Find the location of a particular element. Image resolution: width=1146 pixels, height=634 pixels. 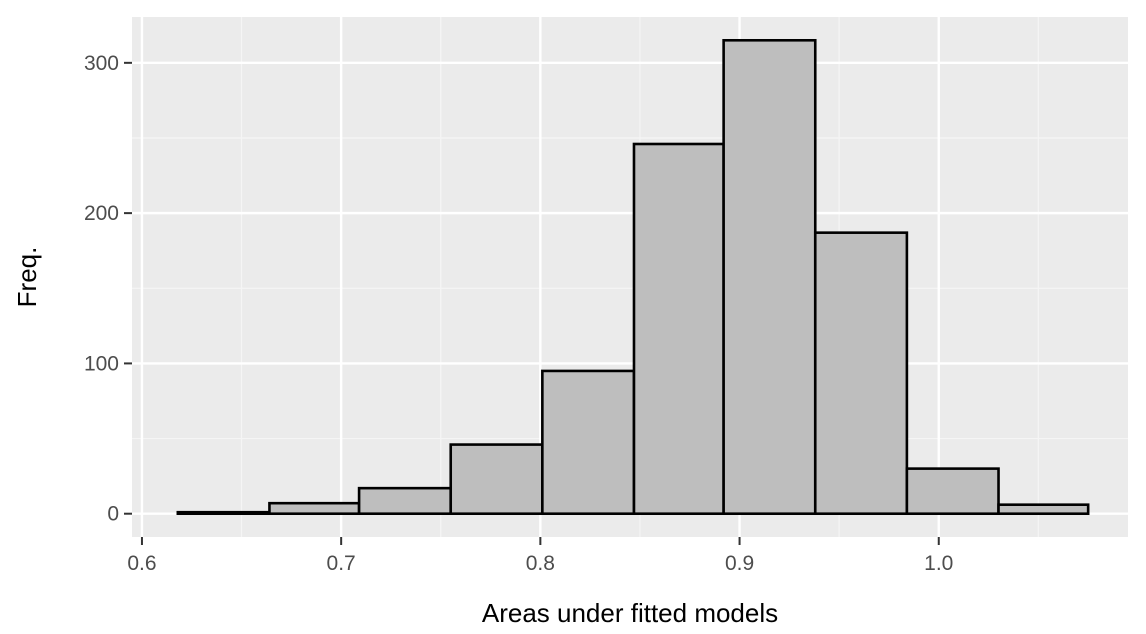

y-axis: 0 100 200 300 is located at coordinates (108, 289).